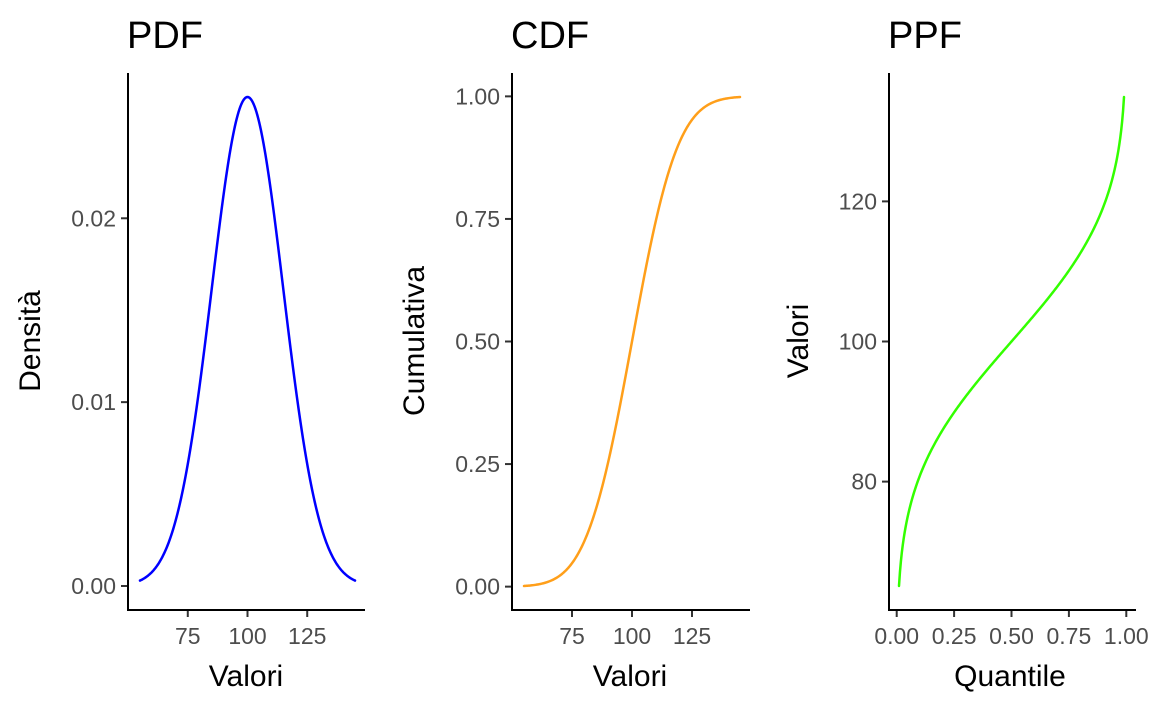 The image size is (1152, 711). Describe the element at coordinates (632, 341) in the screenshot. I see `cdf-cumulative-curve` at that location.